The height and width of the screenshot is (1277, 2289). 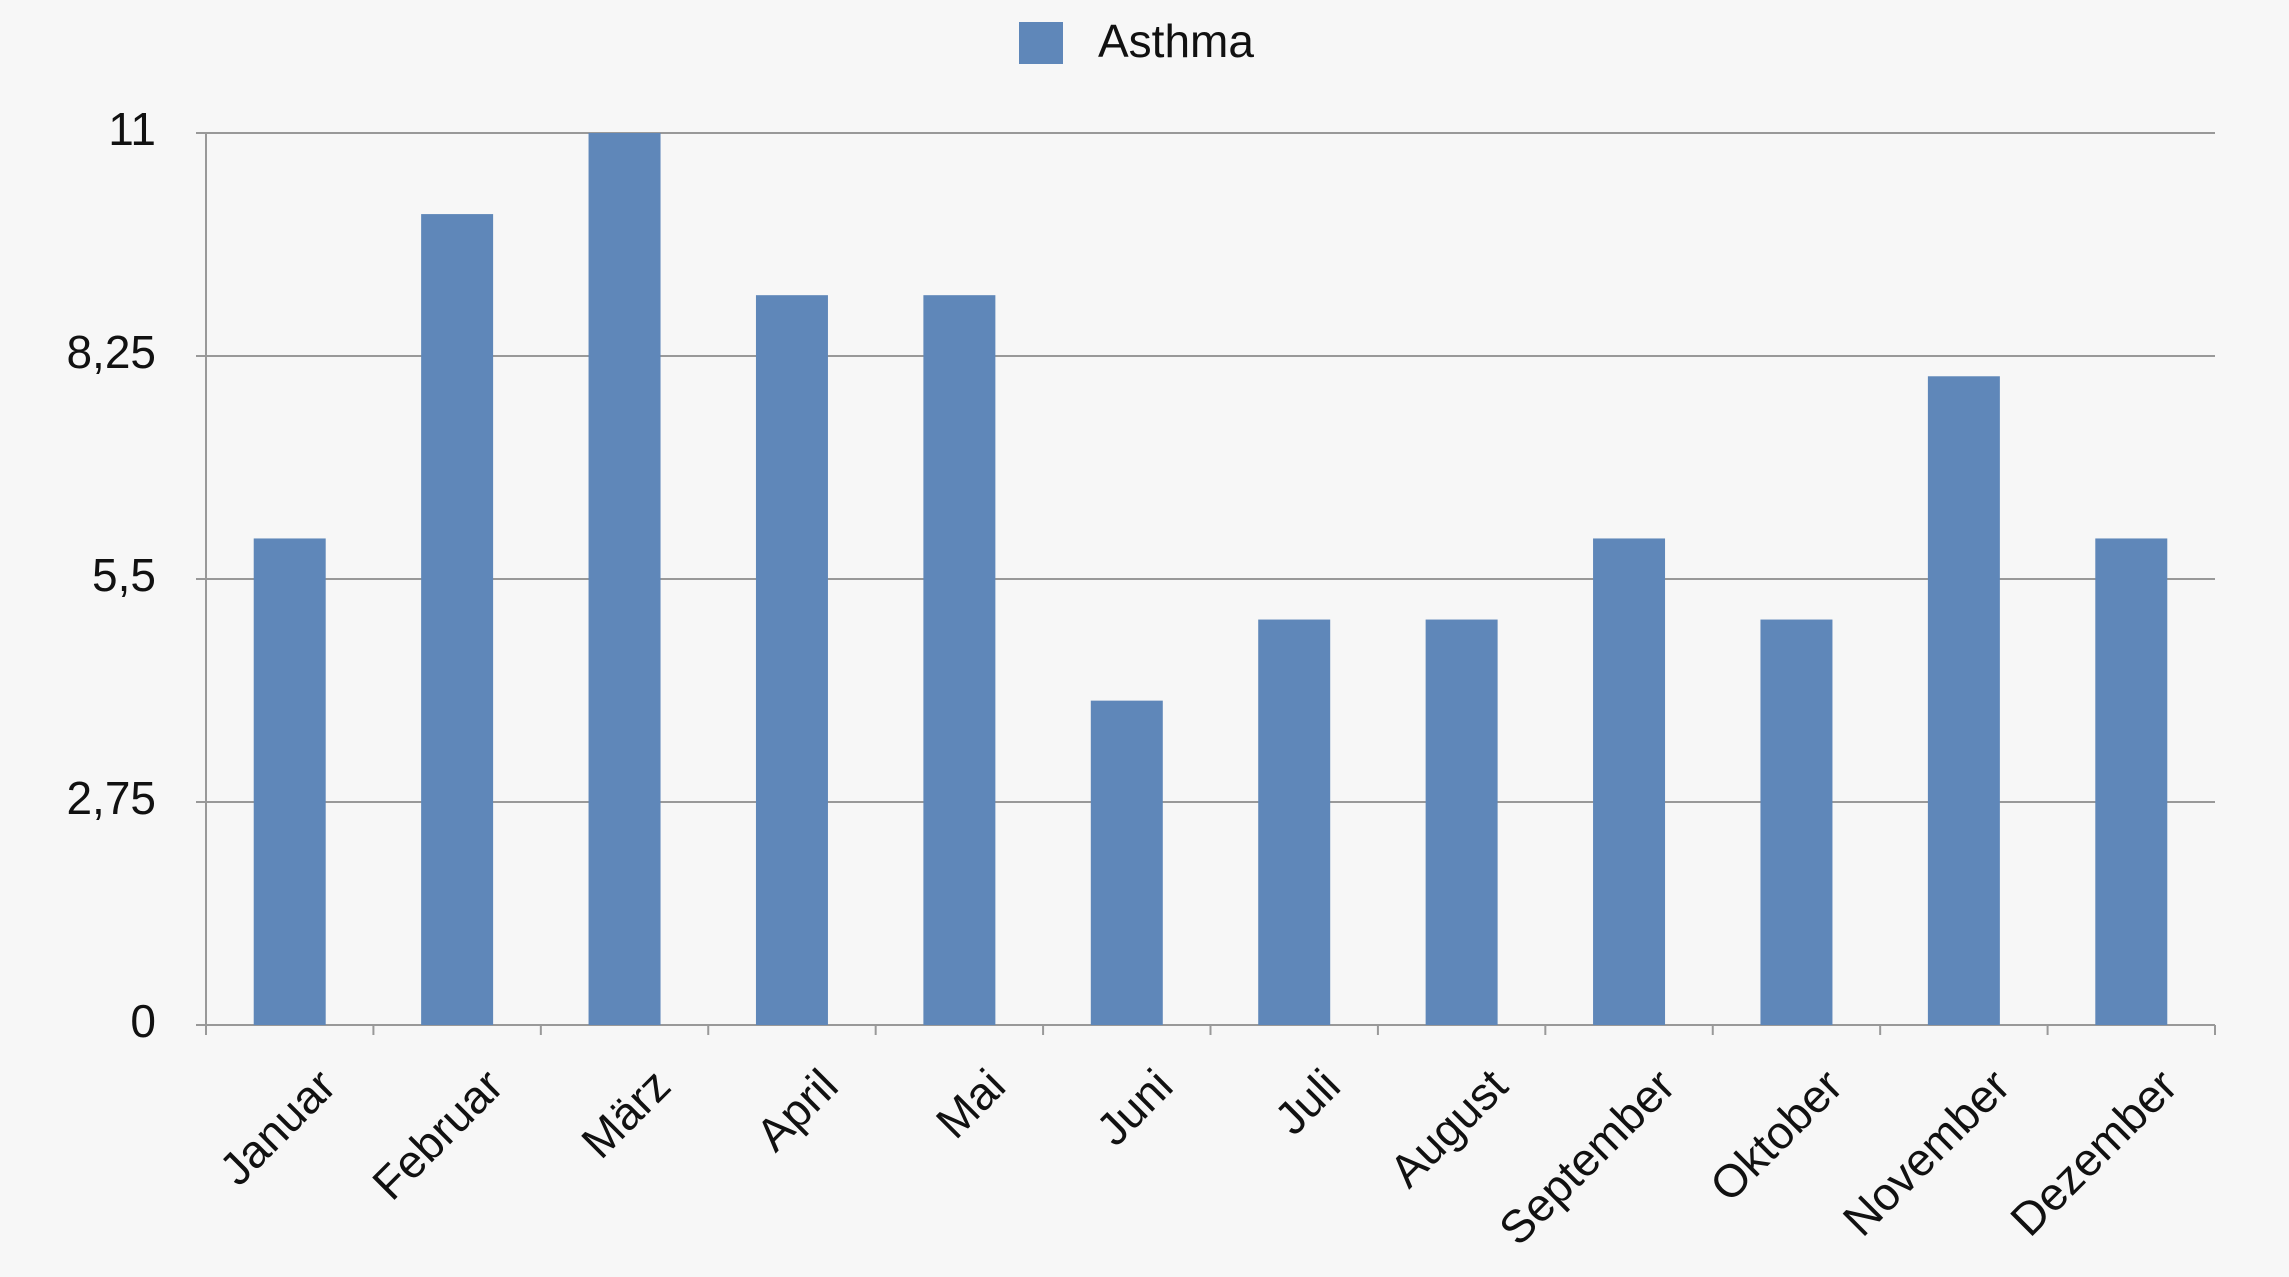 What do you see at coordinates (132, 129) in the screenshot?
I see `y-tick-label: 11` at bounding box center [132, 129].